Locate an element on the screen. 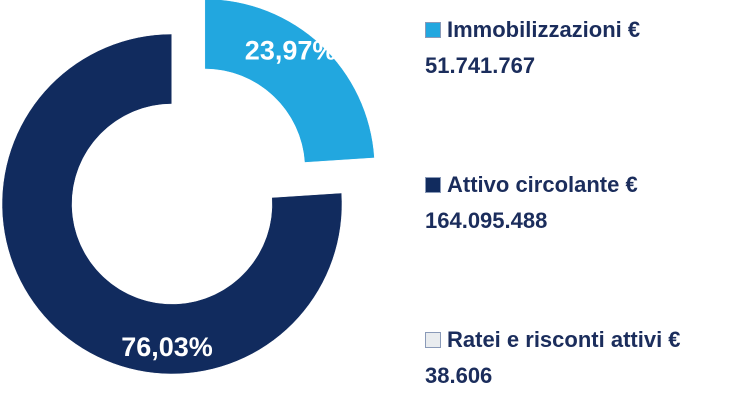 This screenshot has height=401, width=750. legend-entry: Attivo circolante € 164.095.488 is located at coordinates (575, 203).